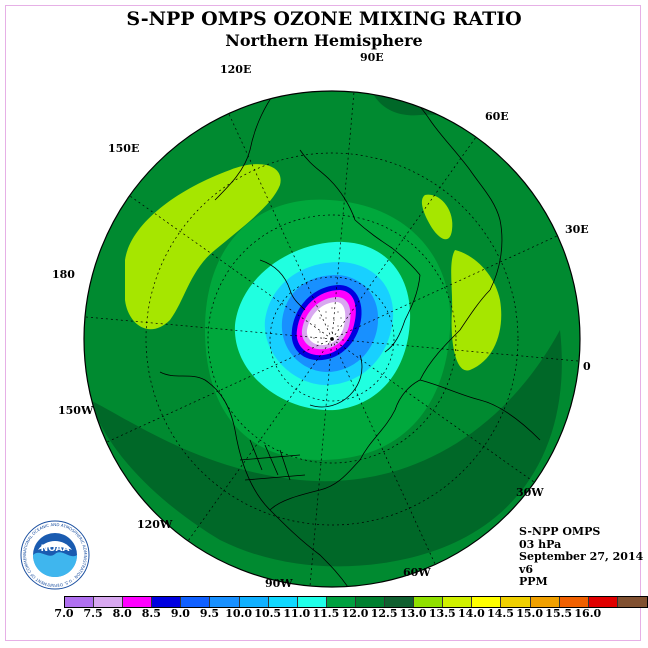 Image resolution: width=648 pixels, height=648 pixels. I want to click on colorbar-label: 8.5, so click(151, 613).